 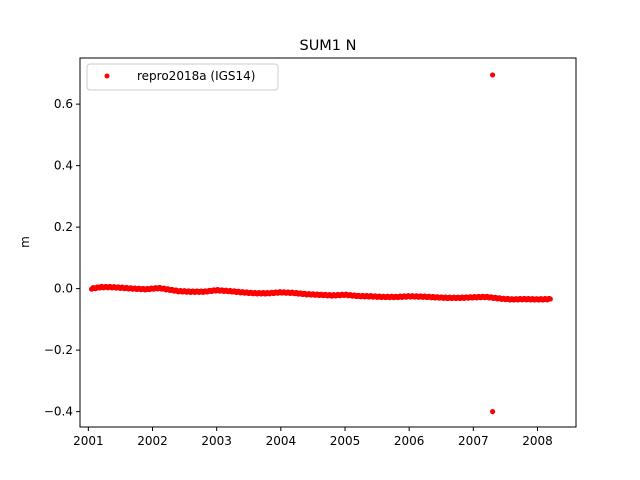 What do you see at coordinates (58, 412) in the screenshot?
I see `y-tick-label: −0.4` at bounding box center [58, 412].